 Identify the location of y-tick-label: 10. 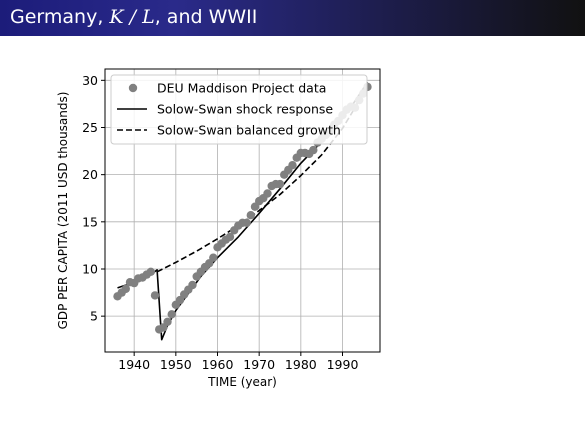
(90, 268).